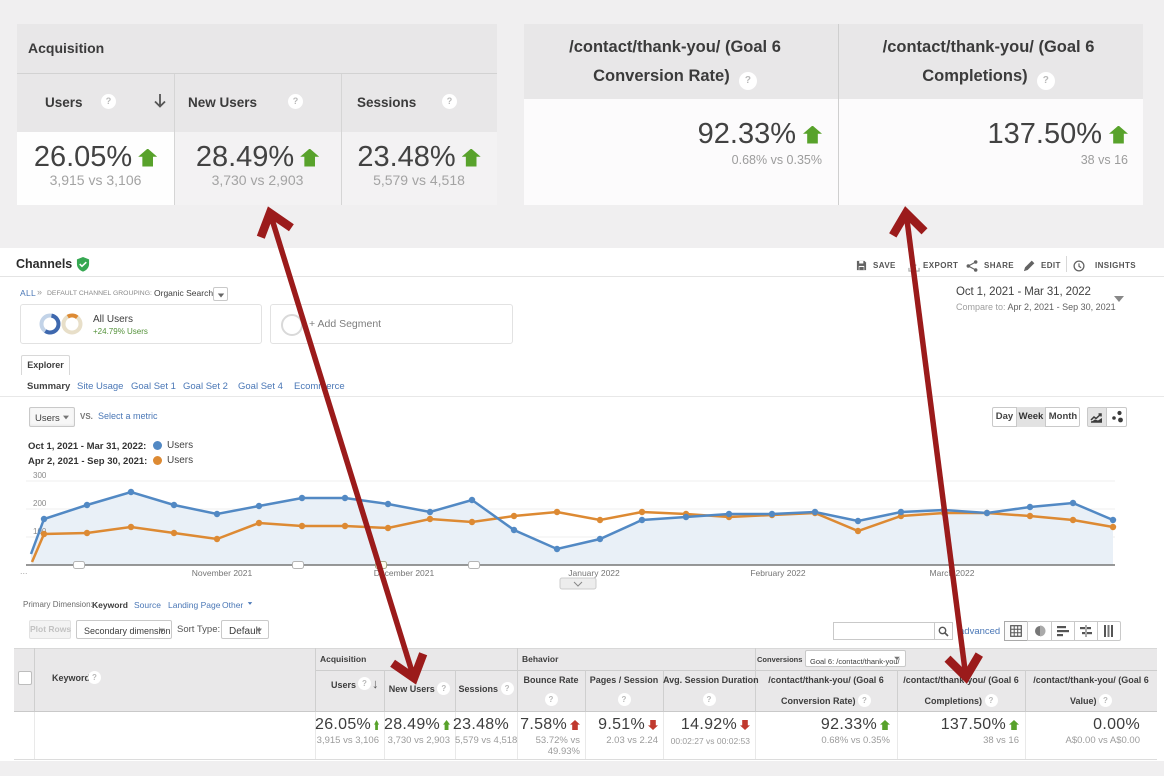 This screenshot has width=1164, height=776. Describe the element at coordinates (404, 573) in the screenshot. I see `svg-text: December 2021` at that location.